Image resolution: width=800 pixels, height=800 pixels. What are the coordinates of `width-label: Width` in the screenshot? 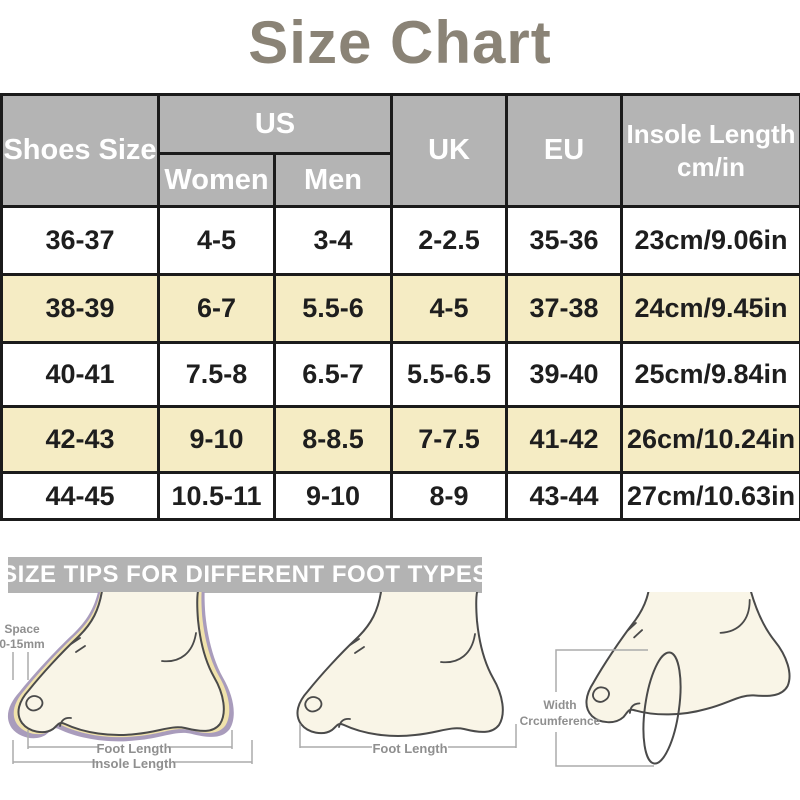 It's located at (559, 705).